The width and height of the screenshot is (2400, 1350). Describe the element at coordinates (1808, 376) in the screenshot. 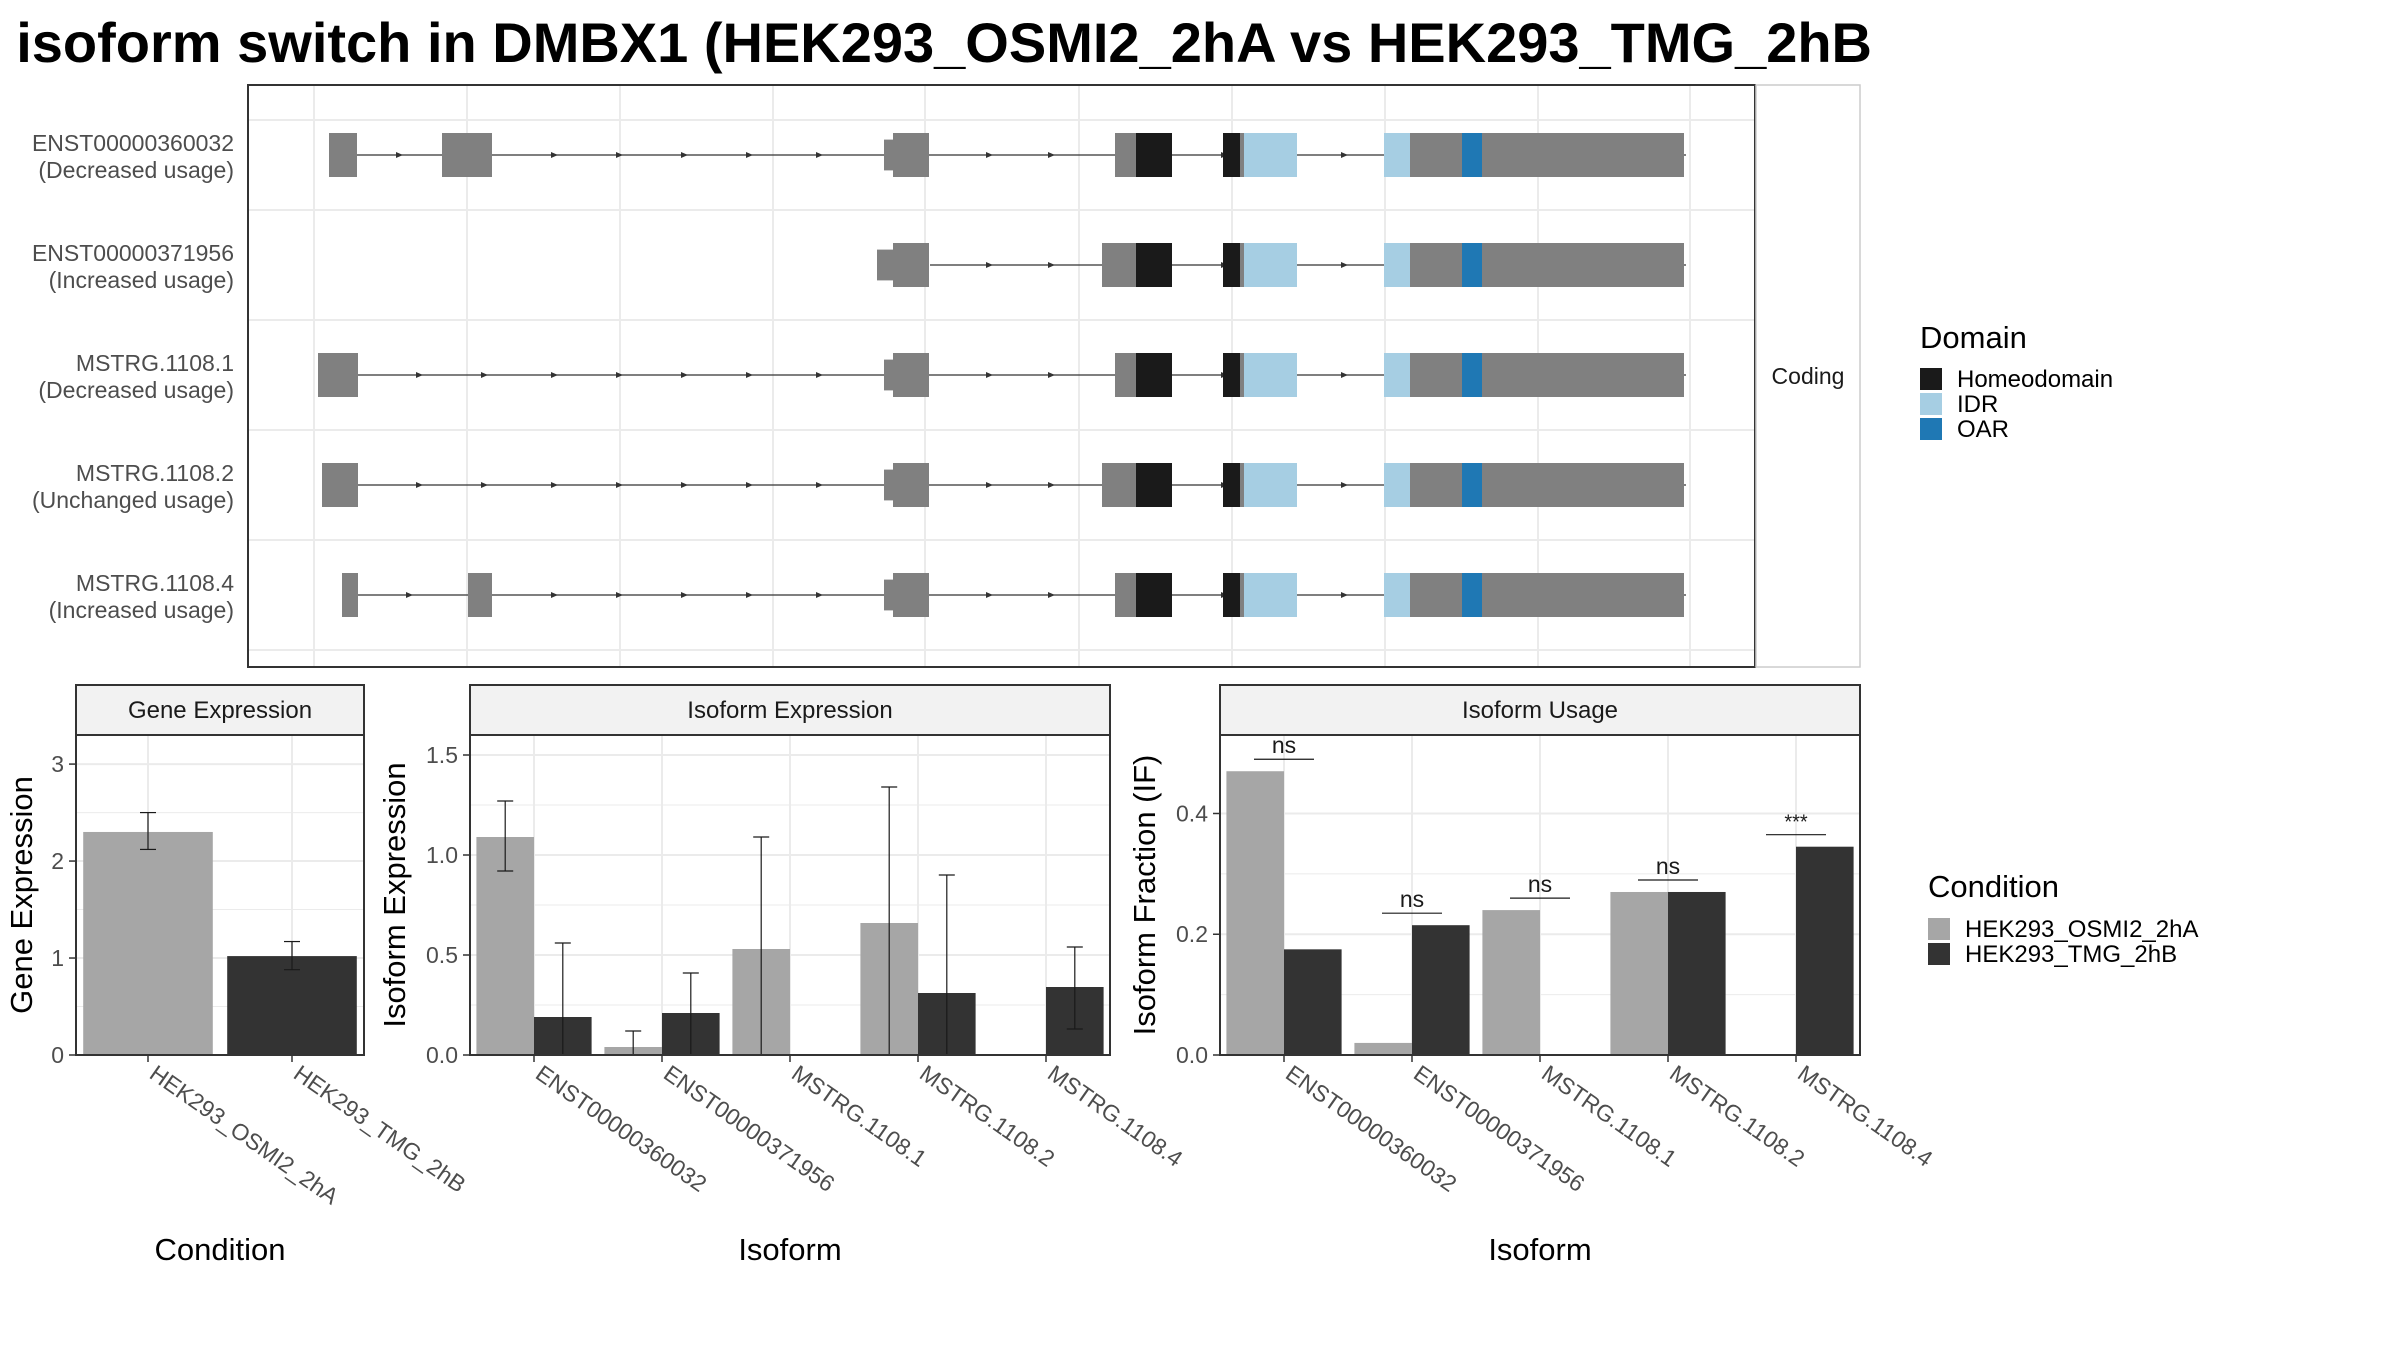

I see `facet-strip-label: Coding` at that location.